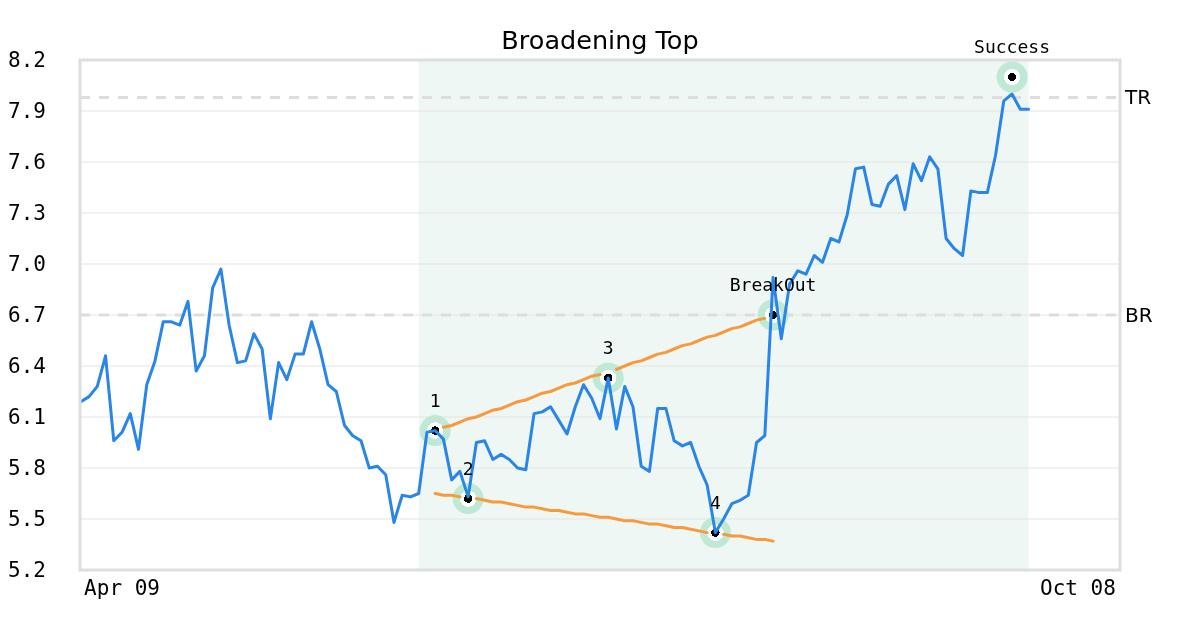 The height and width of the screenshot is (630, 1200). I want to click on annotation: 2, so click(468, 468).